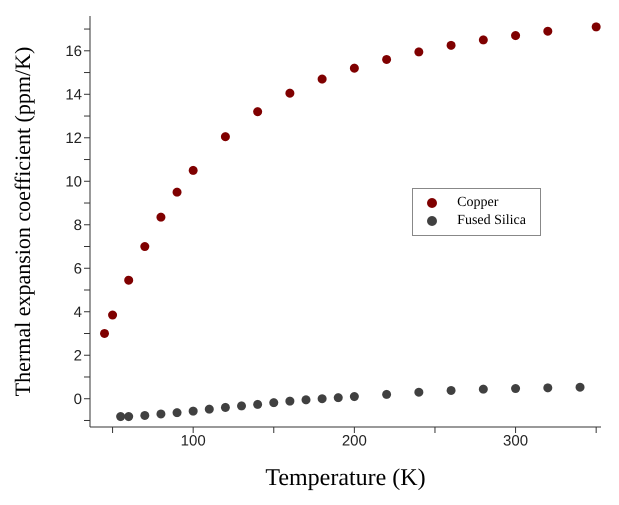 The height and width of the screenshot is (505, 619). I want to click on y-tick-label: 8, so click(78, 225).